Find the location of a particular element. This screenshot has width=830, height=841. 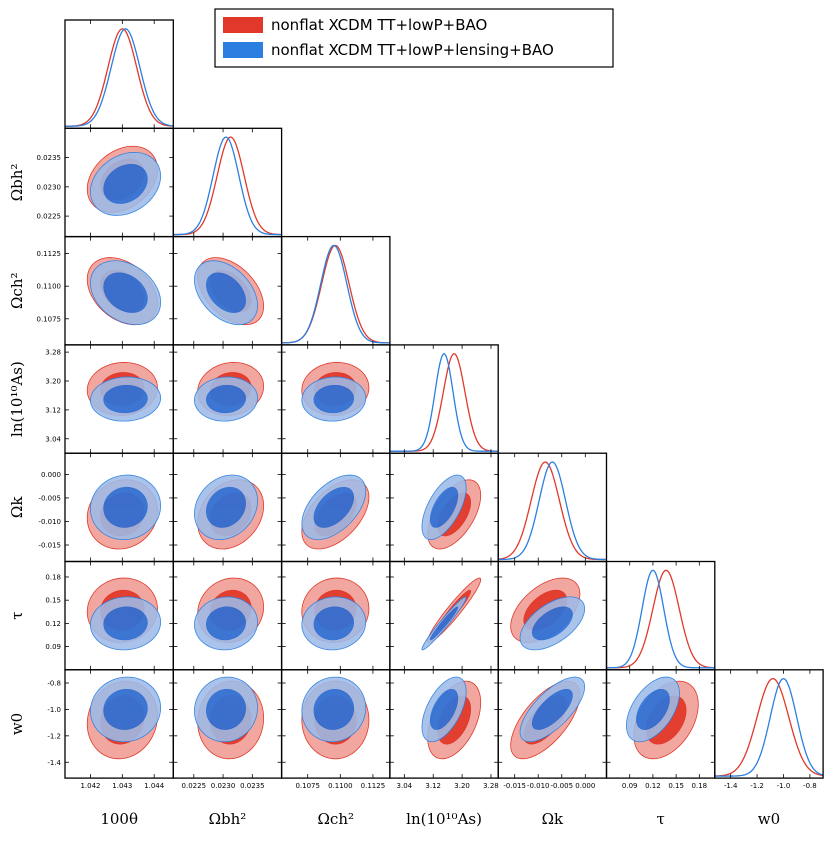

x-axis-label-w0: w0 is located at coordinates (769, 819).